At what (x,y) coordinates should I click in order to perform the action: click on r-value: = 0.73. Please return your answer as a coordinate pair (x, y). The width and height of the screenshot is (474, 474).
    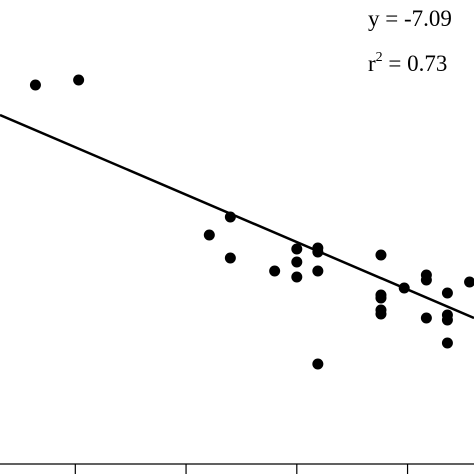
    Looking at the image, I should click on (415, 63).